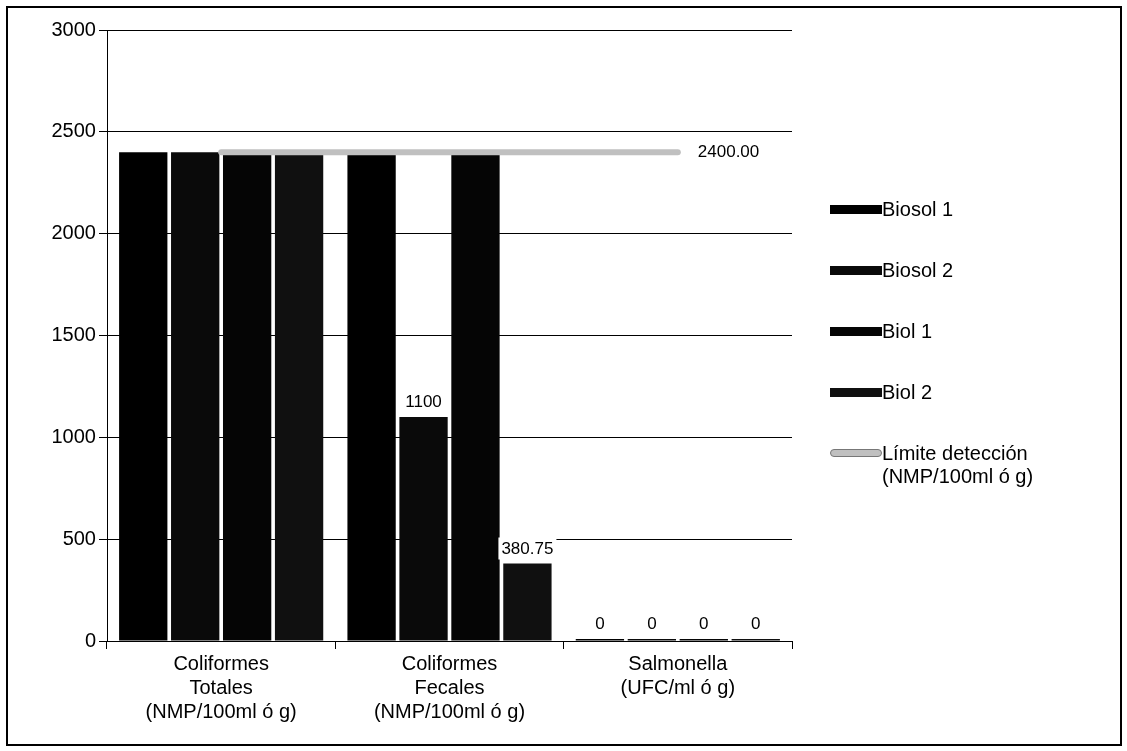 This screenshot has width=1127, height=751. What do you see at coordinates (221, 686) in the screenshot?
I see `x-tick-label: Coliformes Totales (NMP/100ml ó g)` at bounding box center [221, 686].